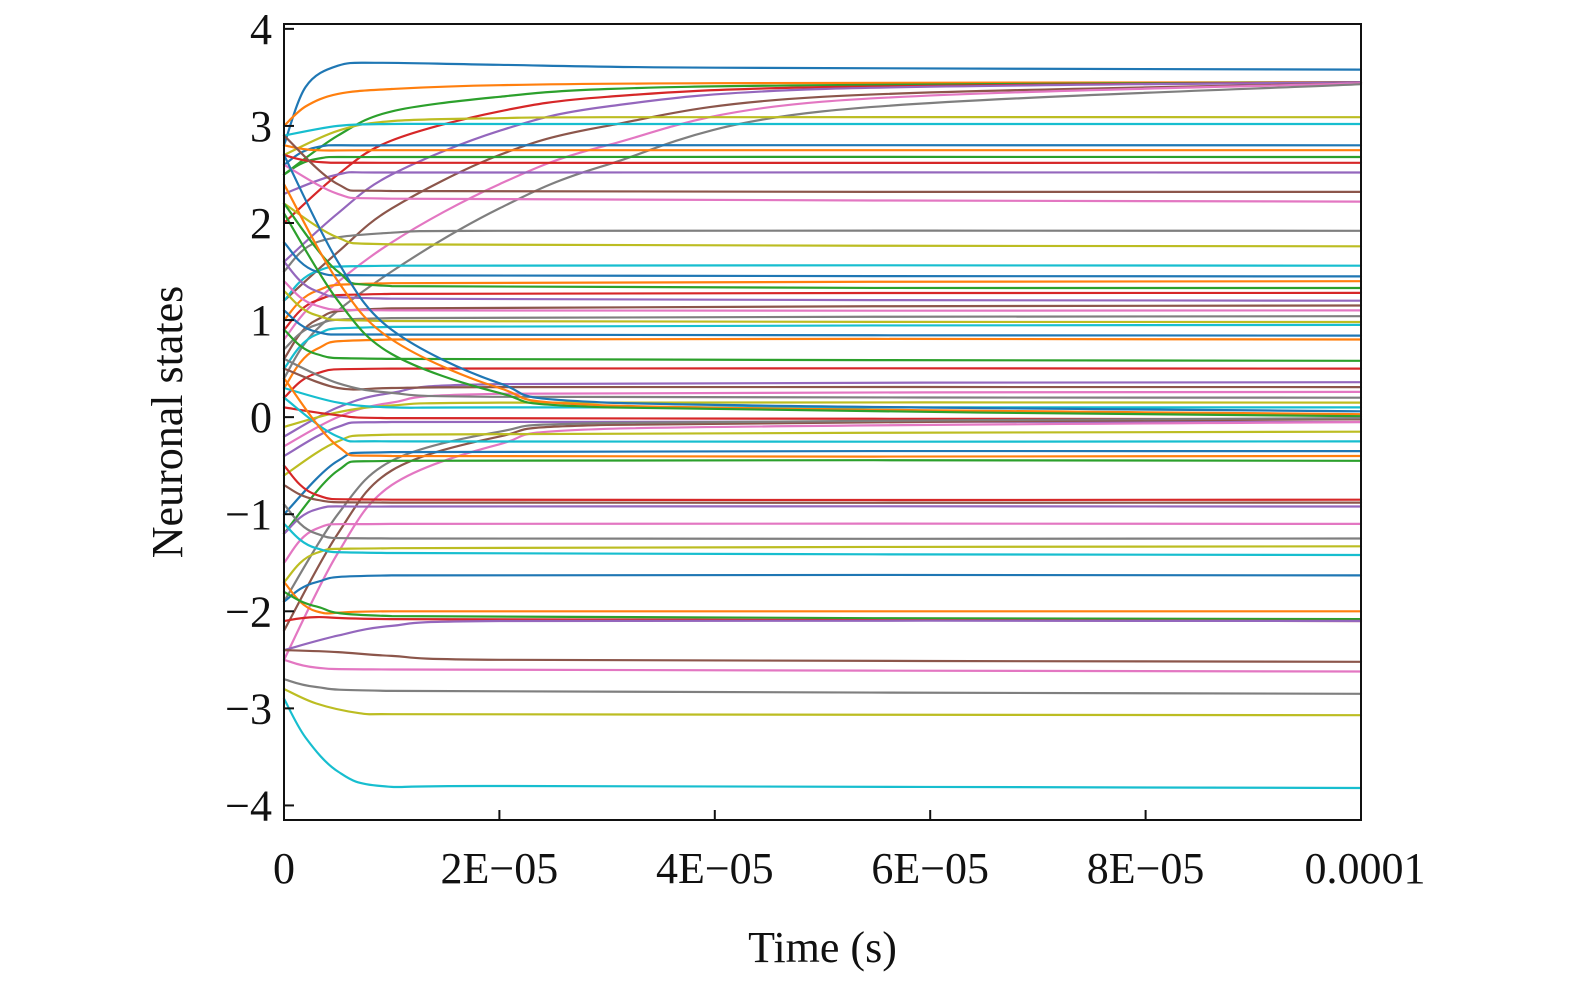 This screenshot has width=1575, height=987. I want to click on x-tick-label: 8E−05, so click(1146, 868).